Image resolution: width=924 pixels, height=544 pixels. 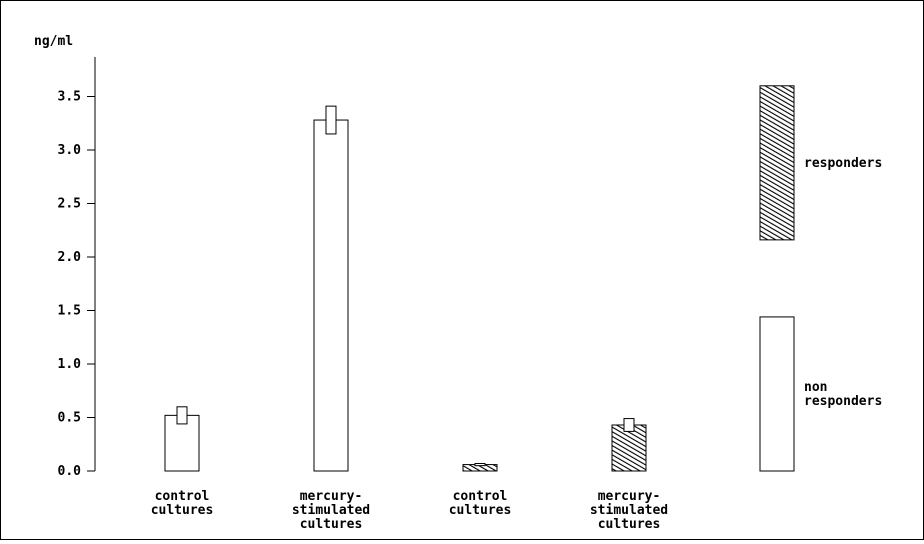 What do you see at coordinates (69, 418) in the screenshot?
I see `y-tick-label: 0.5` at bounding box center [69, 418].